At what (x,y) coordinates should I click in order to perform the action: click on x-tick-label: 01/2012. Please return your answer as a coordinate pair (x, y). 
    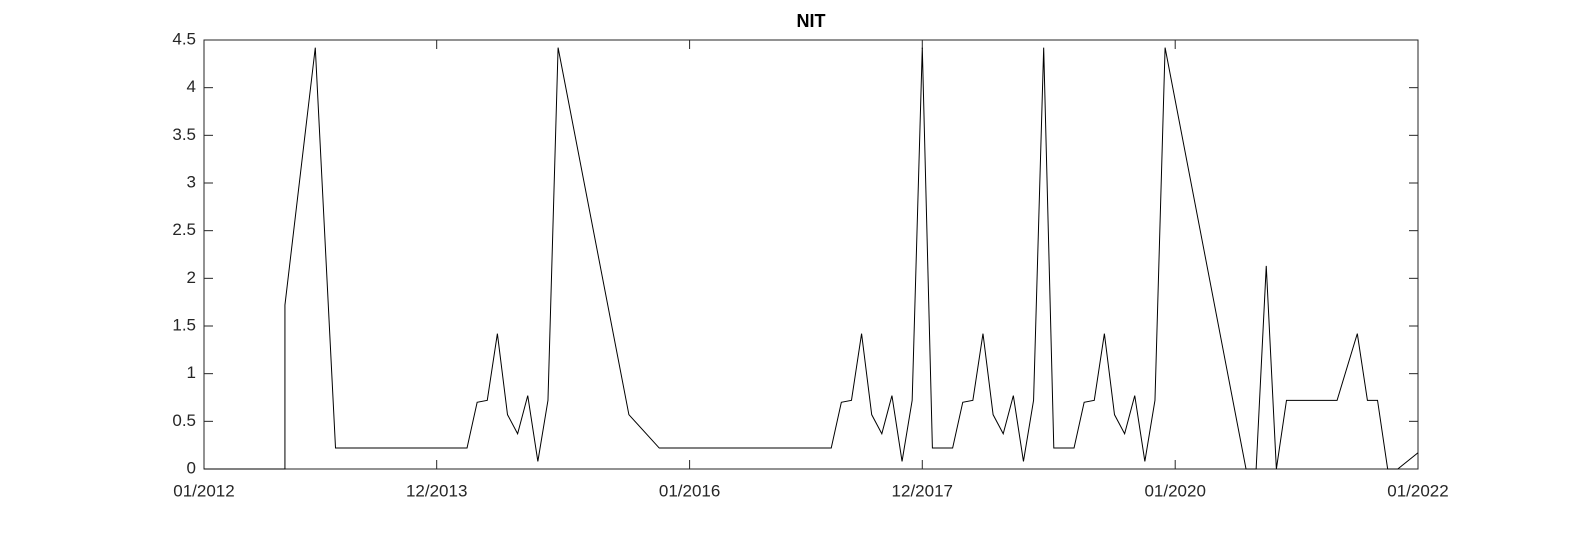
    Looking at the image, I should click on (203, 490).